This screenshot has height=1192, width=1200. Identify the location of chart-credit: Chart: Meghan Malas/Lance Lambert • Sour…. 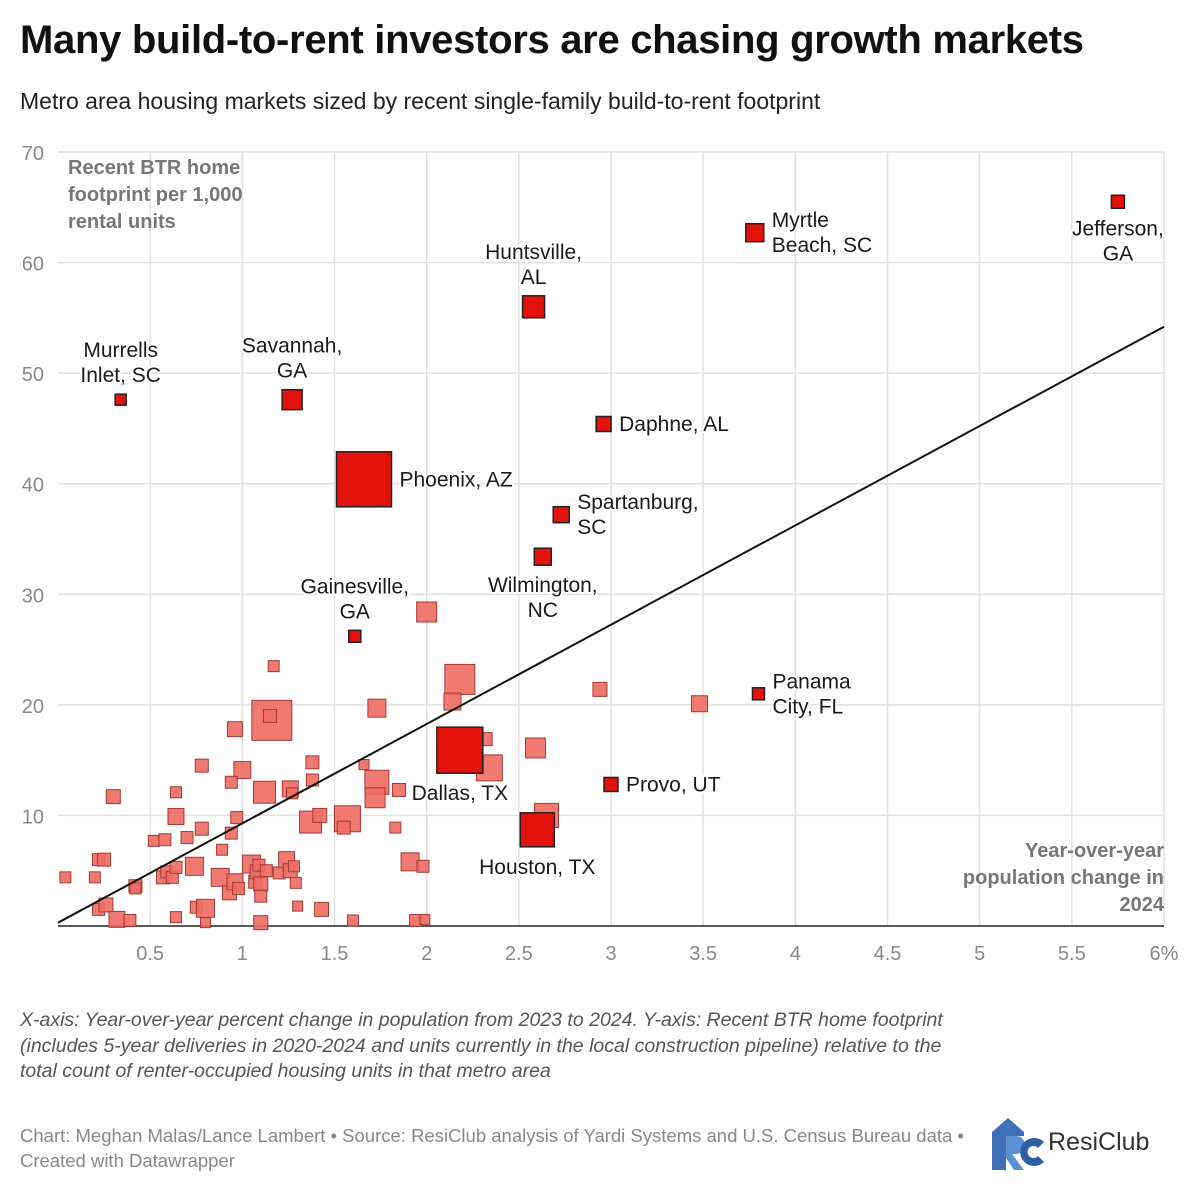
(492, 1148).